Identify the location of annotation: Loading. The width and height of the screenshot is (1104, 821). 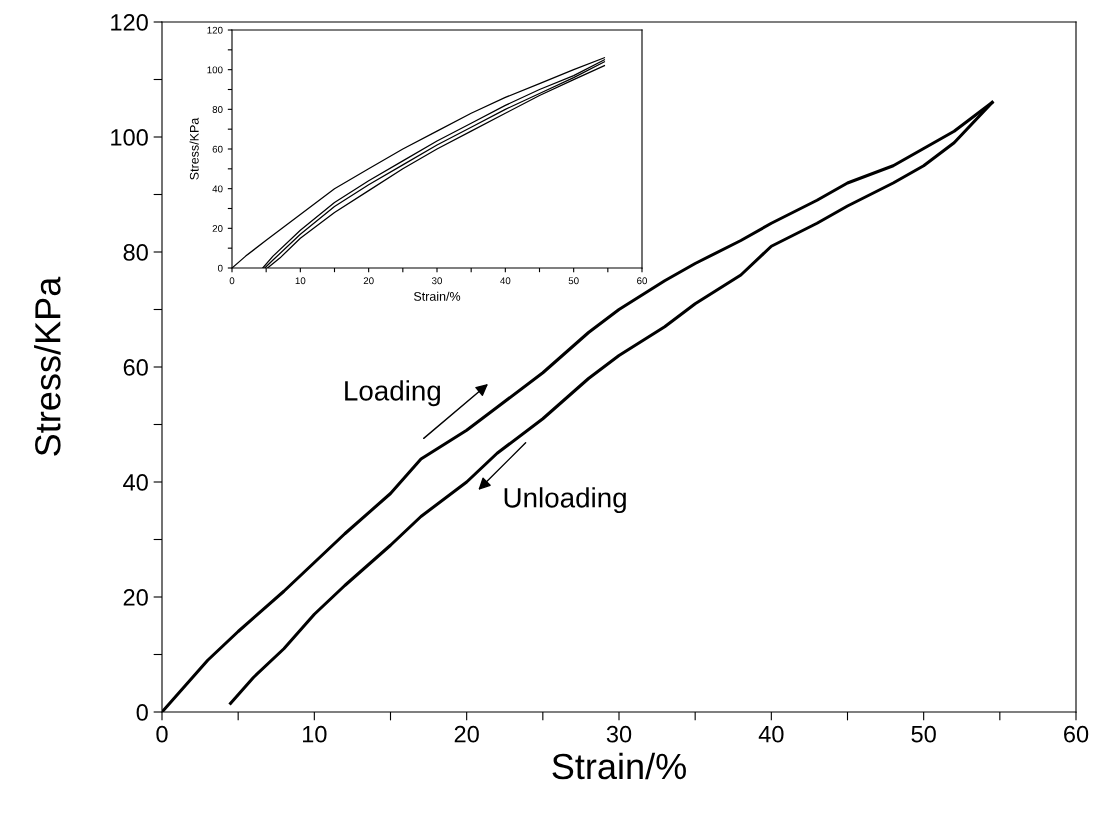
(392, 393).